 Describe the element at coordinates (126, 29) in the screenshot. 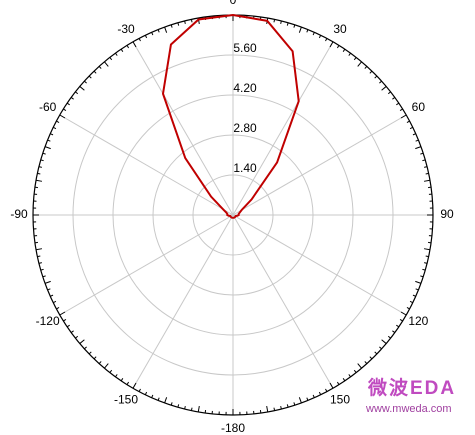

I see `angle-tick-label: -30` at that location.